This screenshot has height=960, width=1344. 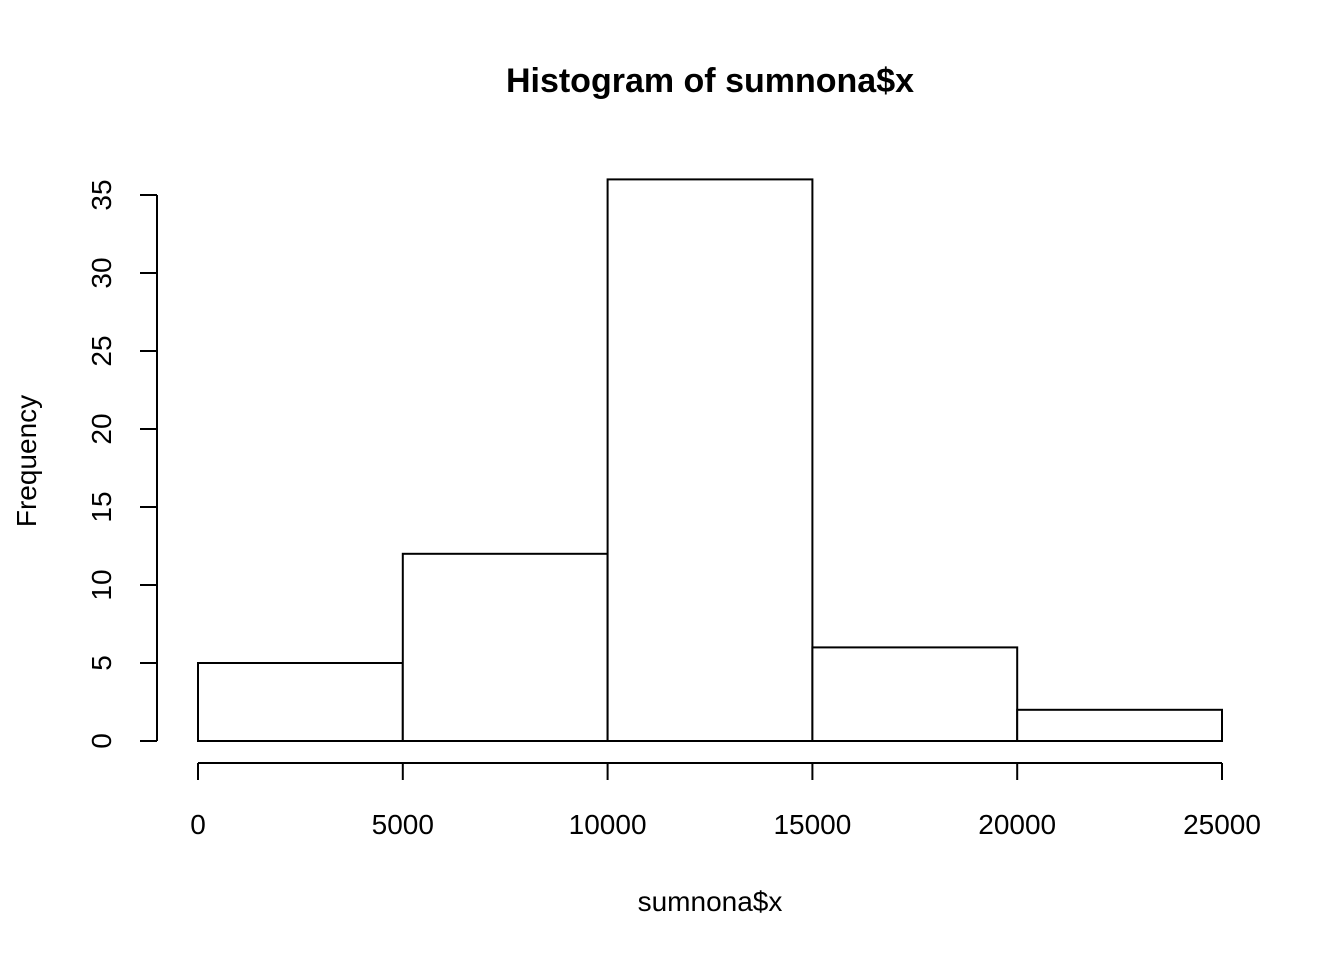 I want to click on x-tick-label-5: 25000, so click(x=1222, y=824).